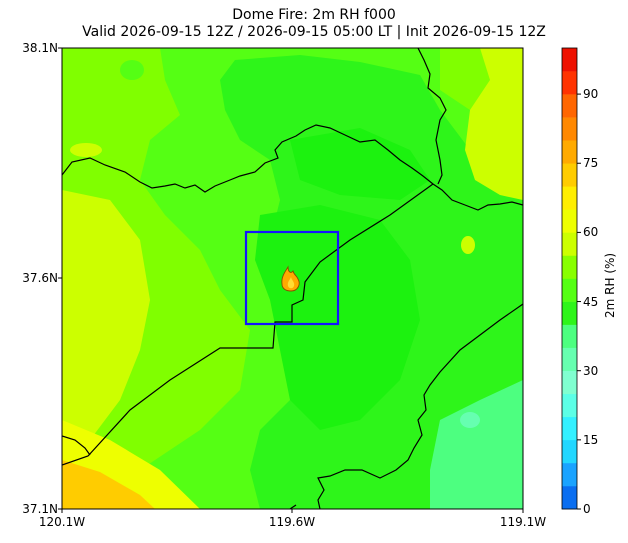  What do you see at coordinates (494, 124) in the screenshot?
I see `rh-contour-55-northeast` at bounding box center [494, 124].